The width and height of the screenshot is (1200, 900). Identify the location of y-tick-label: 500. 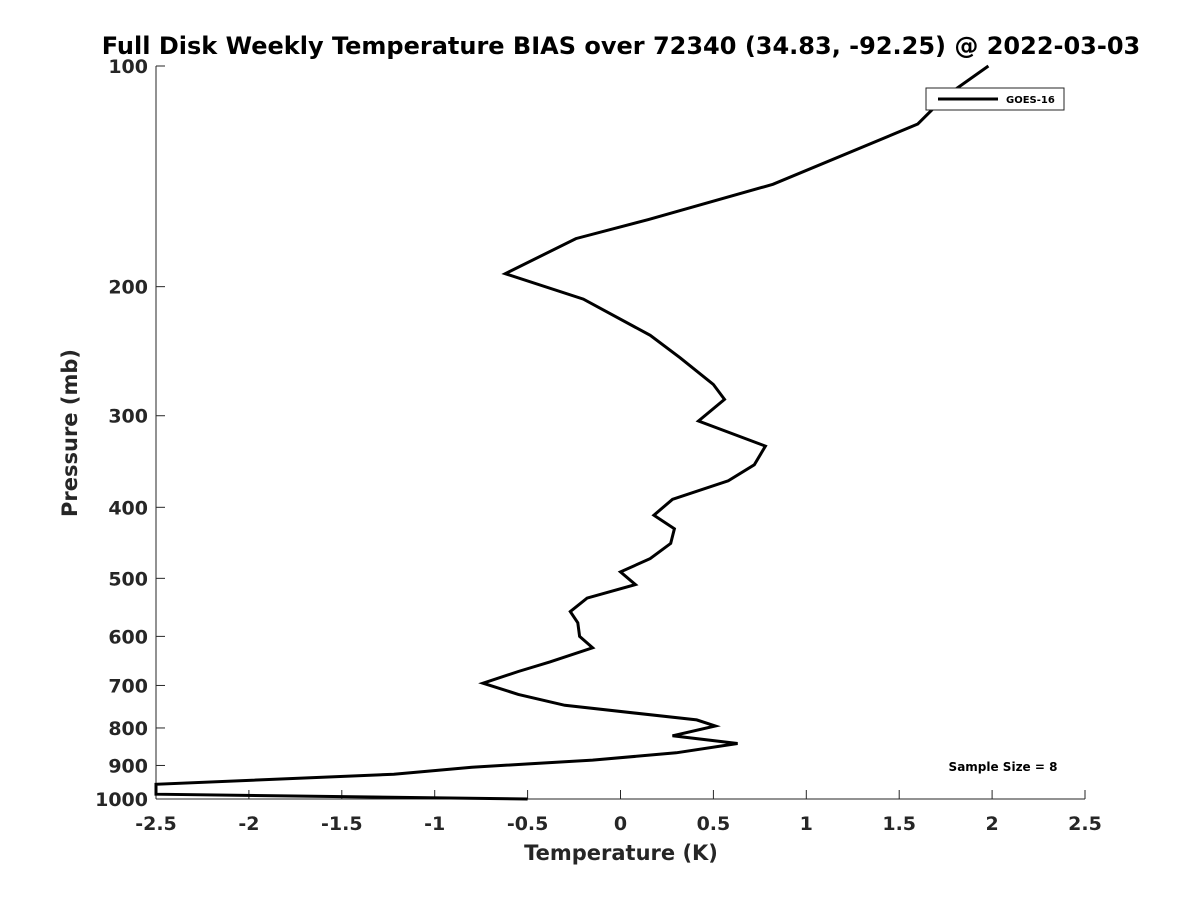
(128, 579).